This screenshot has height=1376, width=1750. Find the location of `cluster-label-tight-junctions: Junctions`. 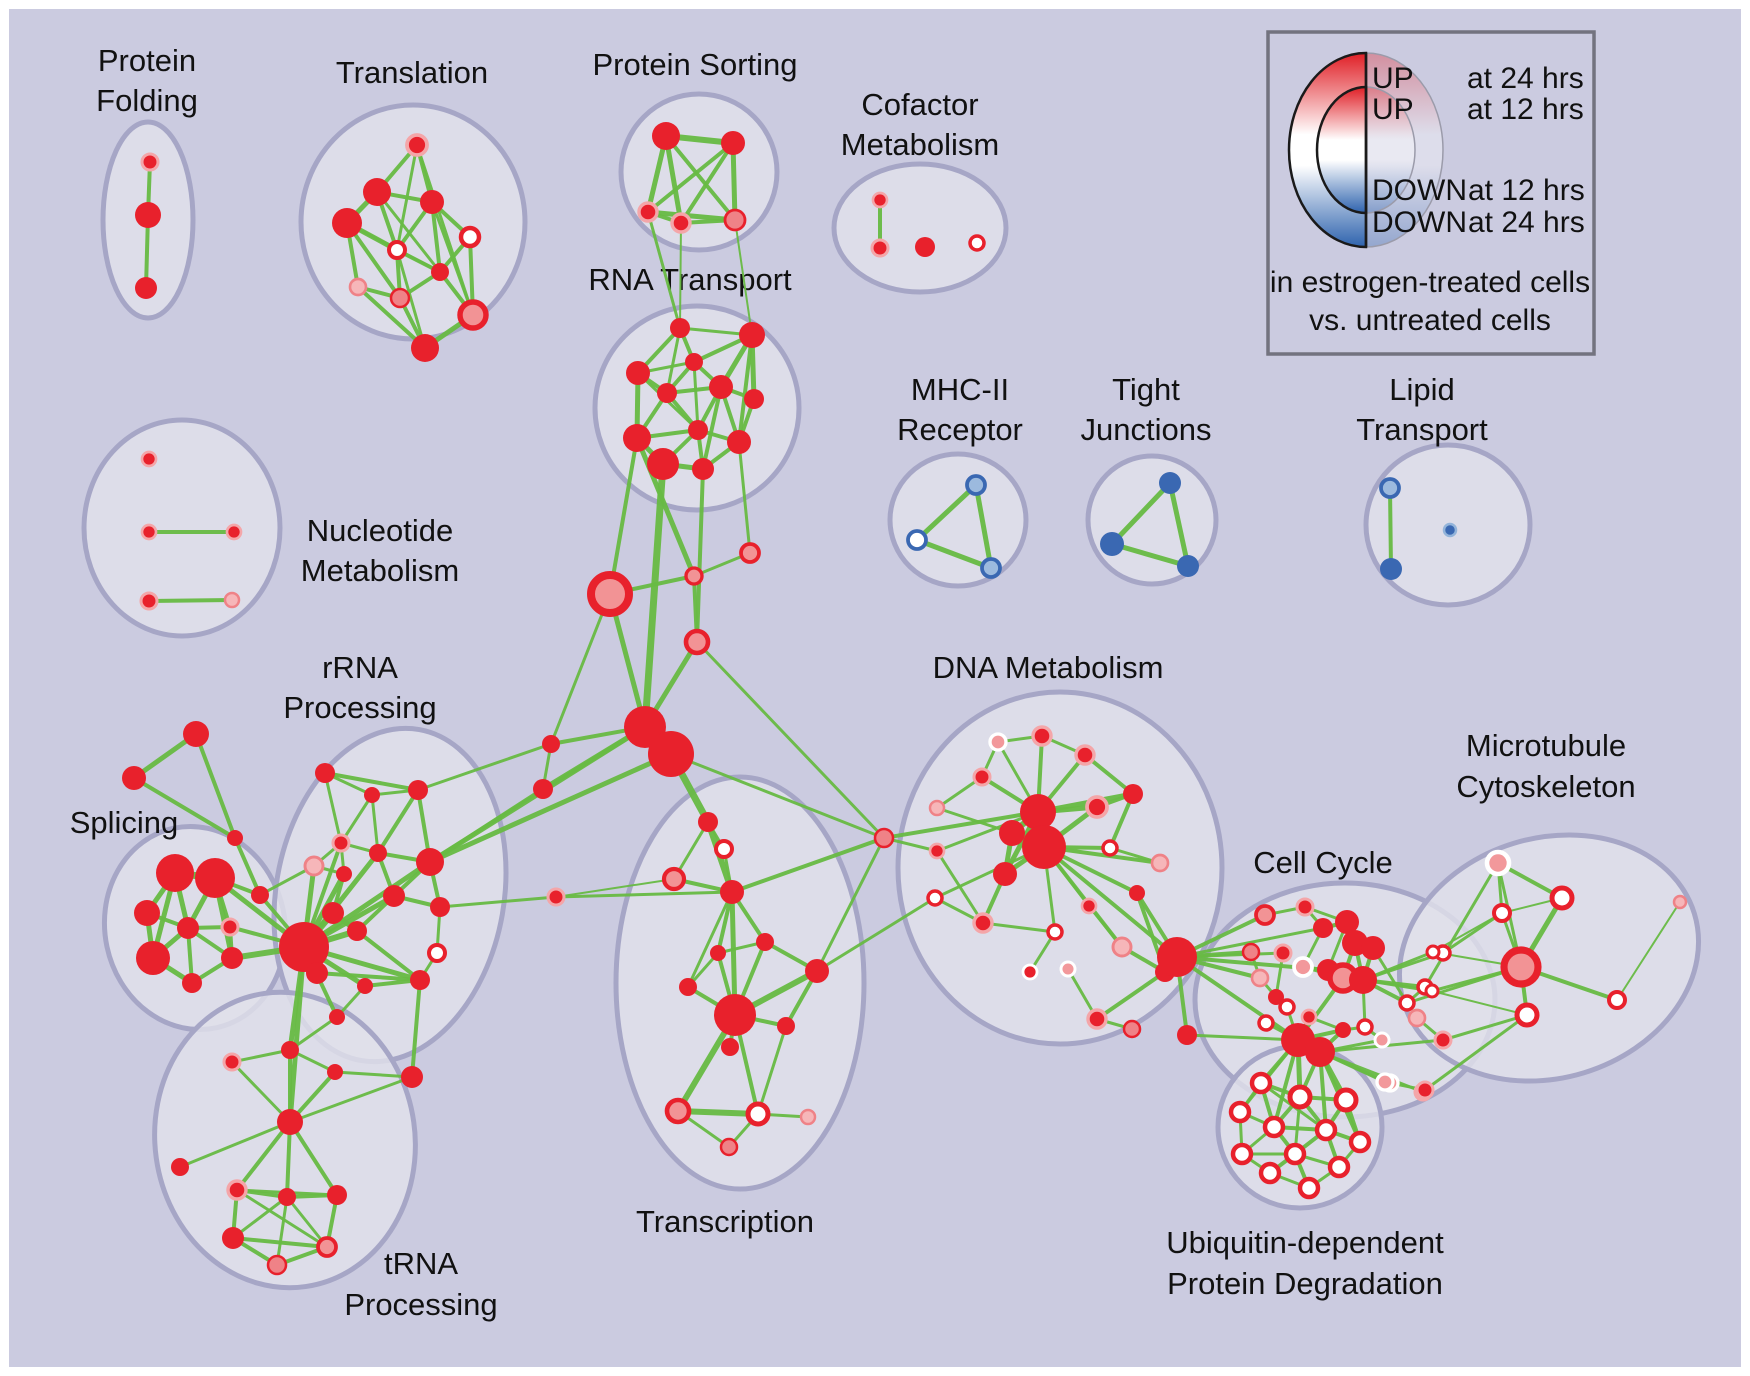

cluster-label-tight-junctions: Junctions is located at coordinates (1146, 429).